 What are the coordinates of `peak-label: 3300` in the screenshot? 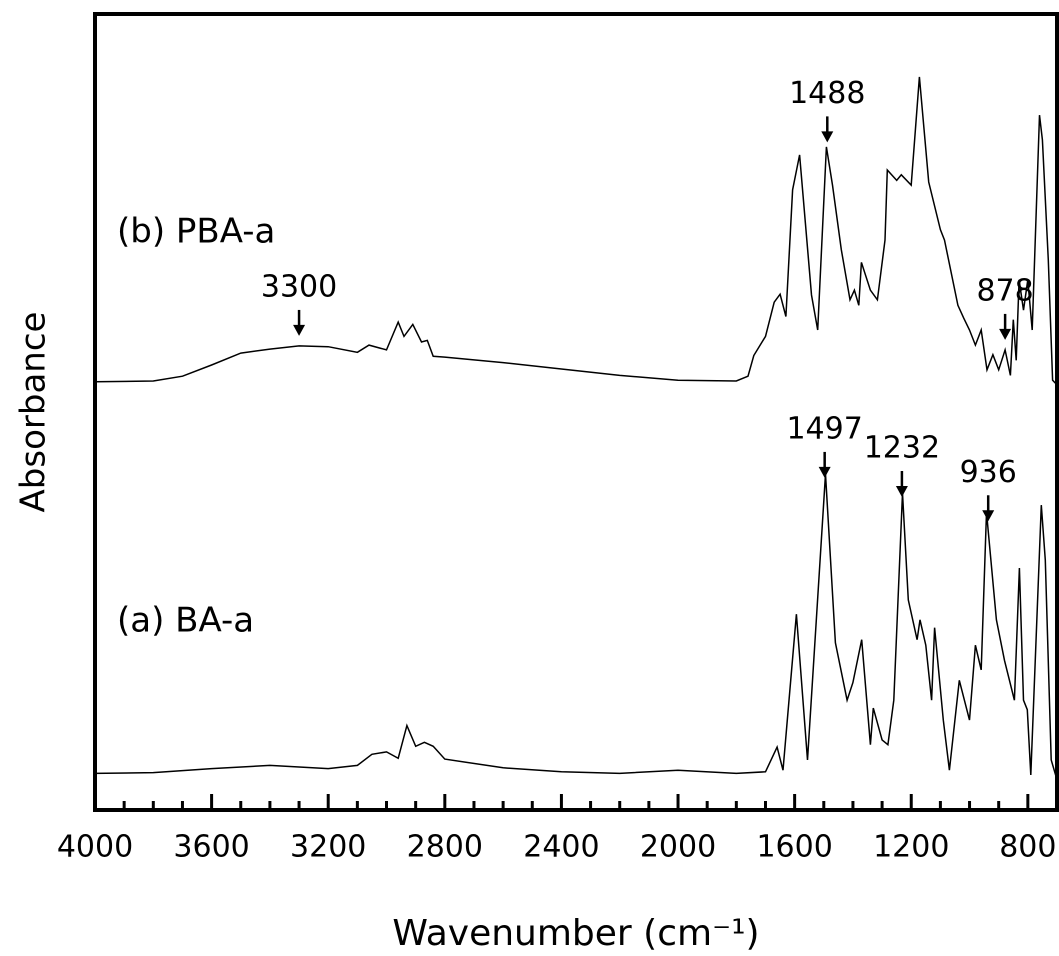 It's located at (299, 286).